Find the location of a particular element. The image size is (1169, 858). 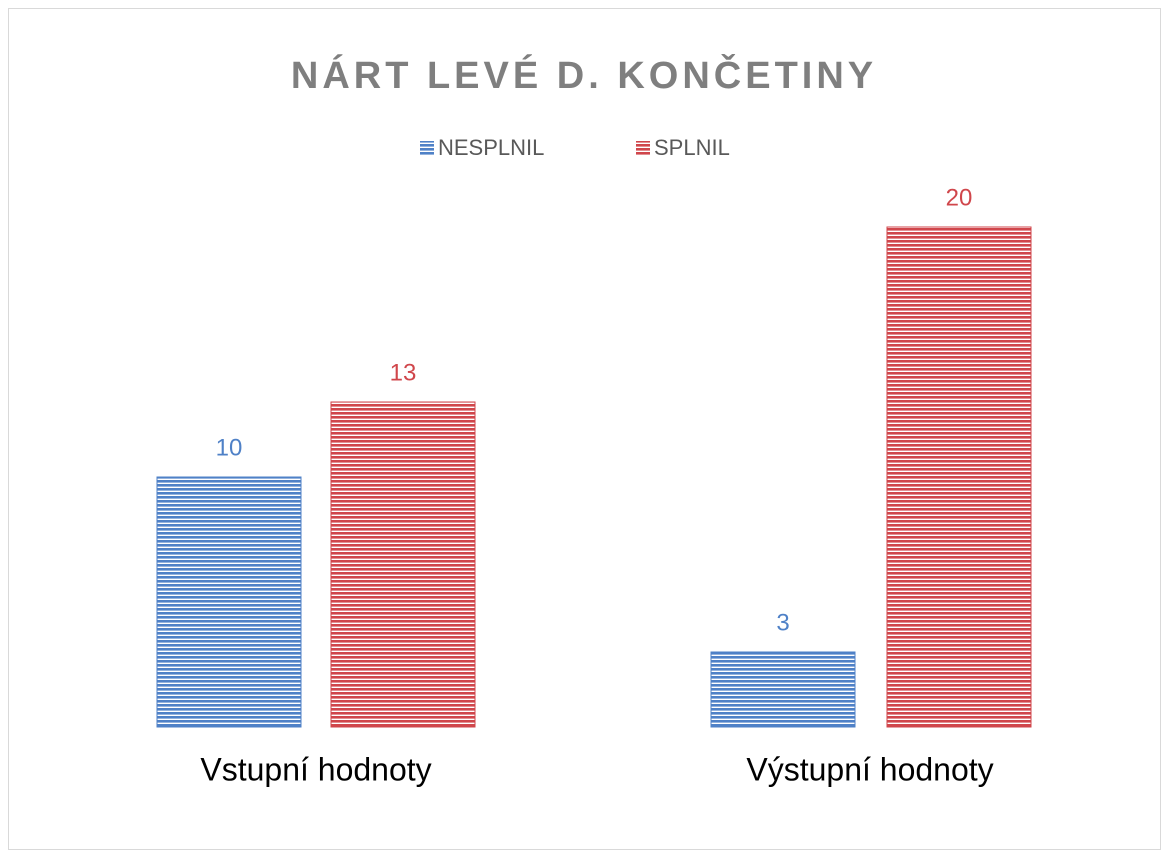

chart-title: NÁRT LEVÉ D. KONČETINY is located at coordinates (584, 74).